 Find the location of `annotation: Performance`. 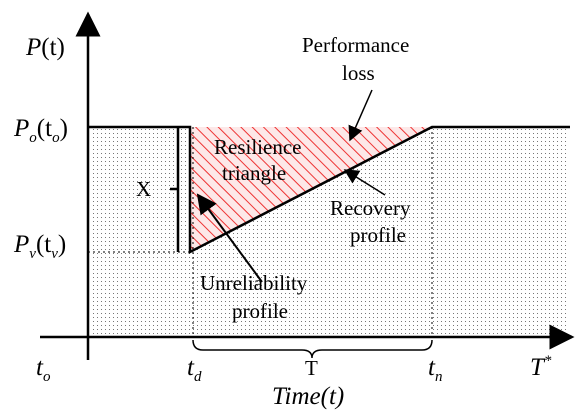

annotation: Performance is located at coordinates (355, 45).